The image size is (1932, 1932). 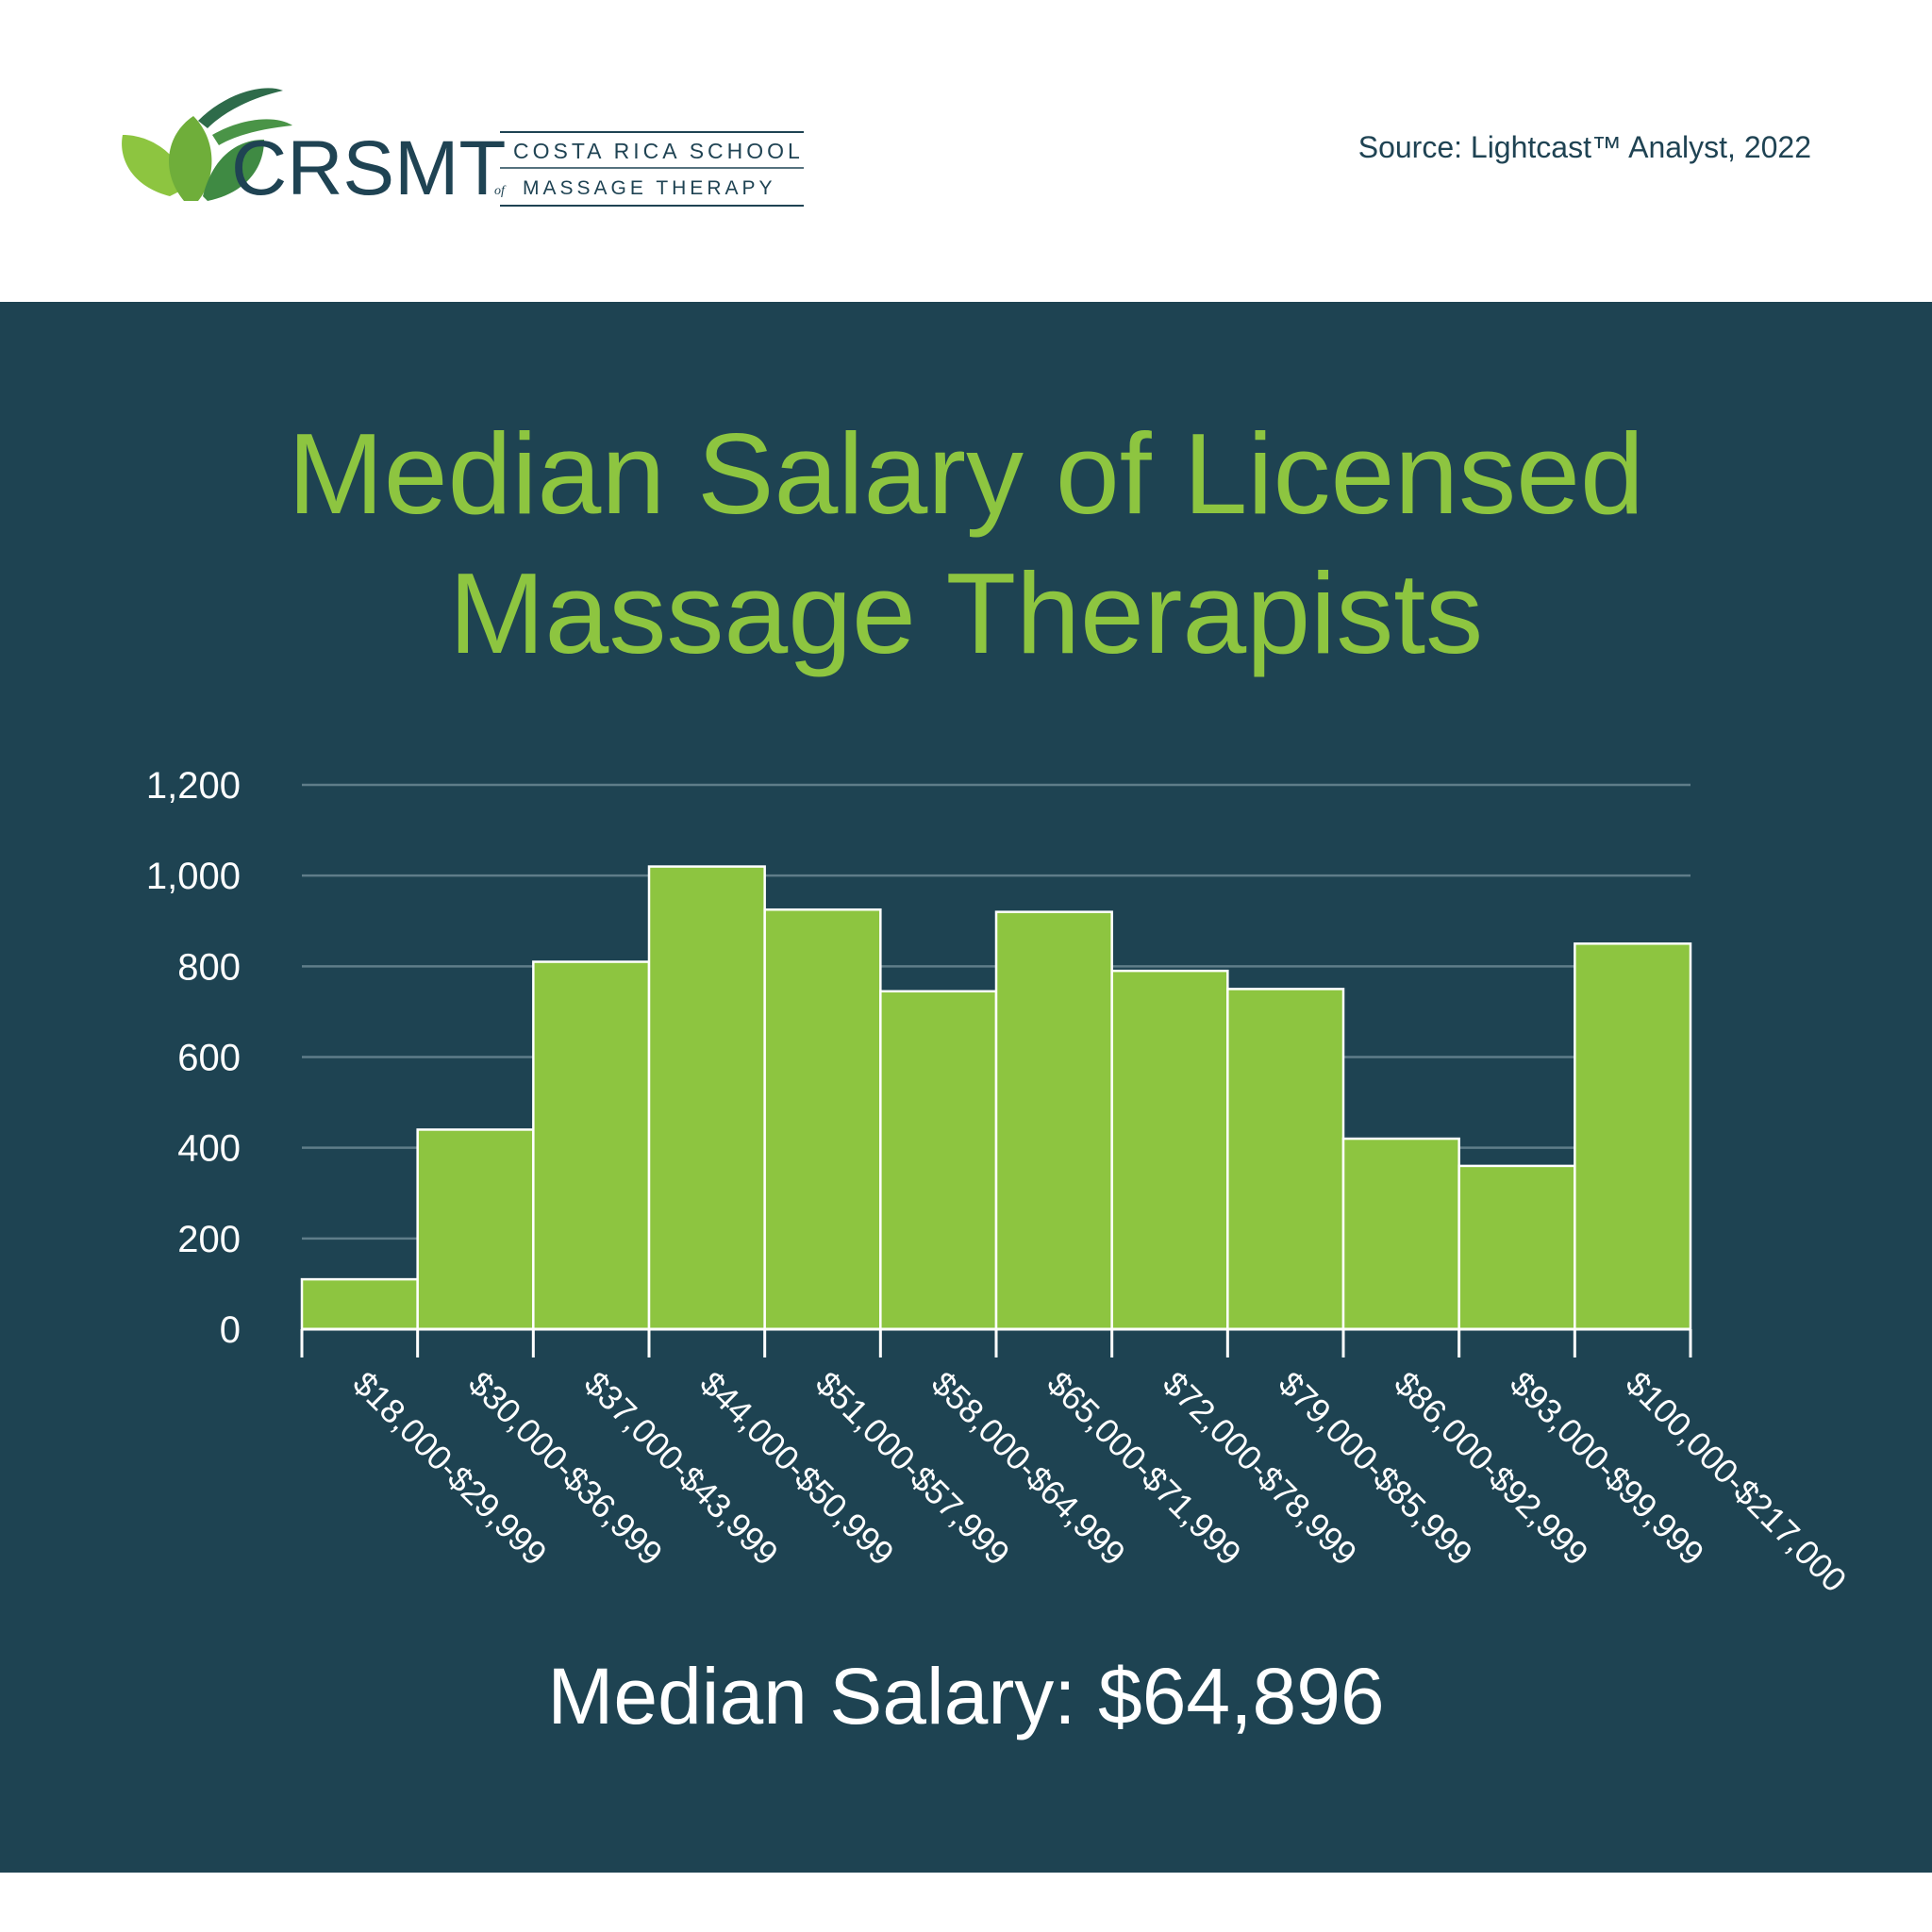 I want to click on x-tick-label: $58,000-$64,999, so click(x=1029, y=1469).